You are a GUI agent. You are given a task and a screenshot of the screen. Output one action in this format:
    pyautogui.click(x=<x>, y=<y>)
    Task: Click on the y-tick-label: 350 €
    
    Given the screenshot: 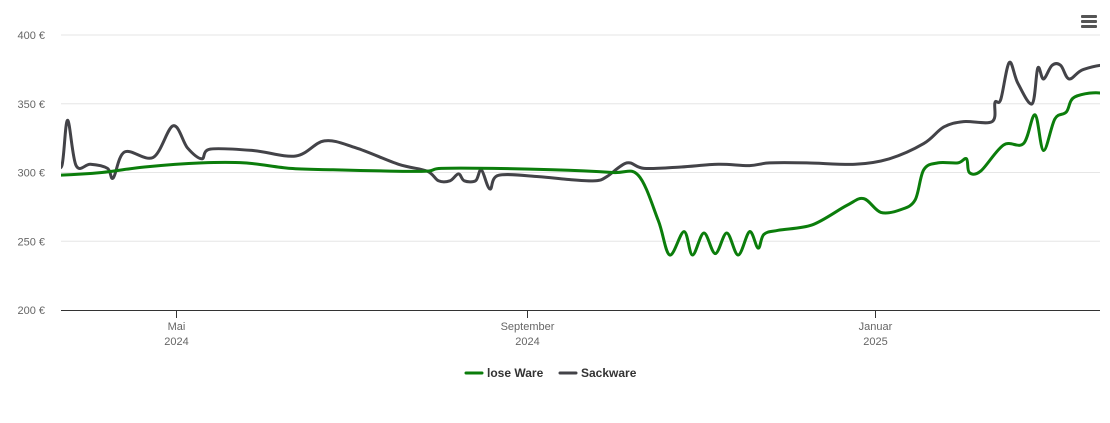 What is the action you would take?
    pyautogui.click(x=31, y=105)
    